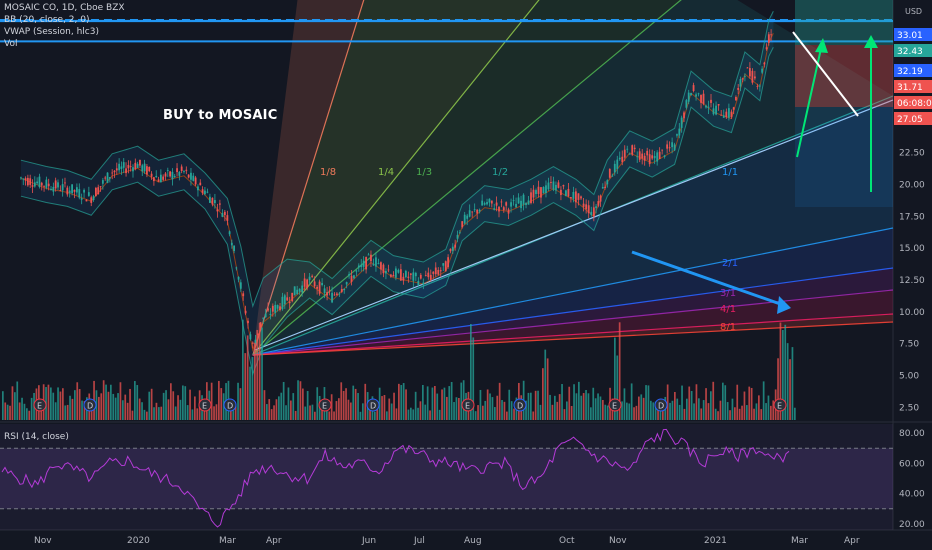  I want to click on white-arrow-shaft, so click(825, 74).